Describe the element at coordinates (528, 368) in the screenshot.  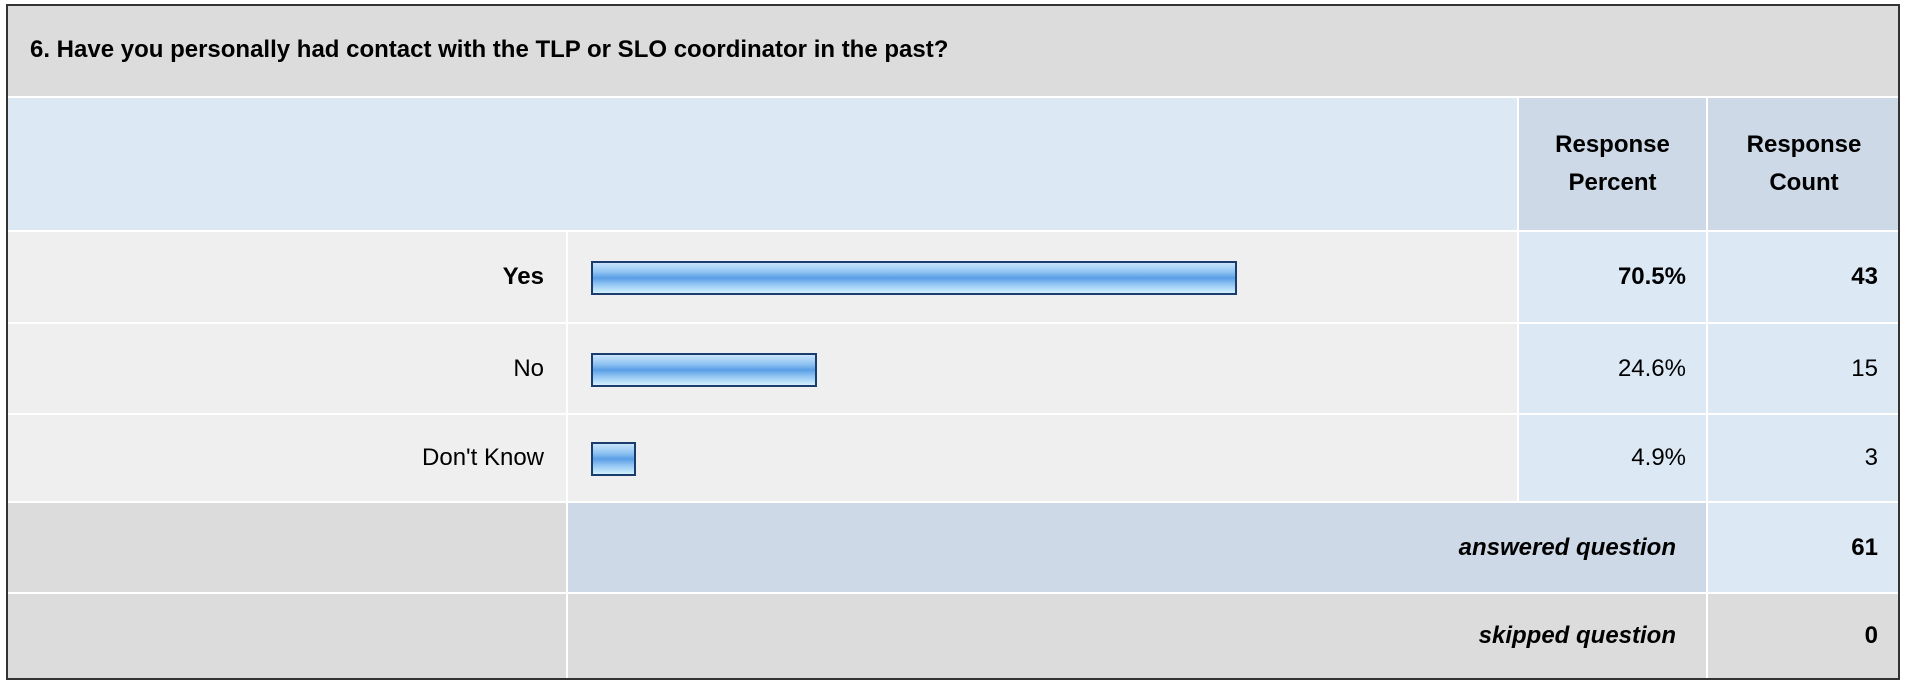
I see `category-label: No` at that location.